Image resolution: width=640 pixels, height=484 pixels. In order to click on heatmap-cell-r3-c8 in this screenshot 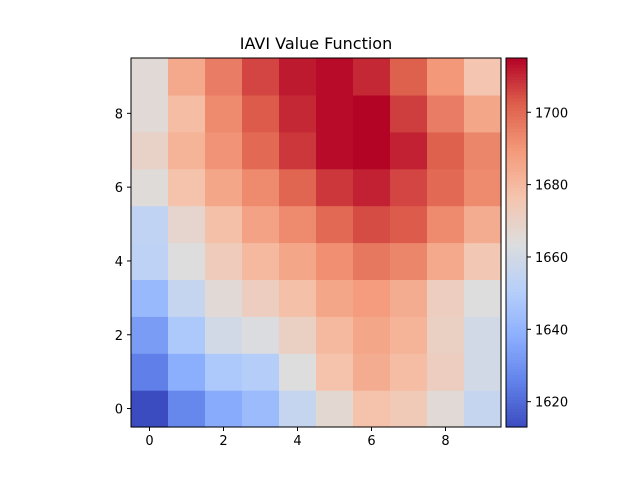, I will do `click(446, 298)`.